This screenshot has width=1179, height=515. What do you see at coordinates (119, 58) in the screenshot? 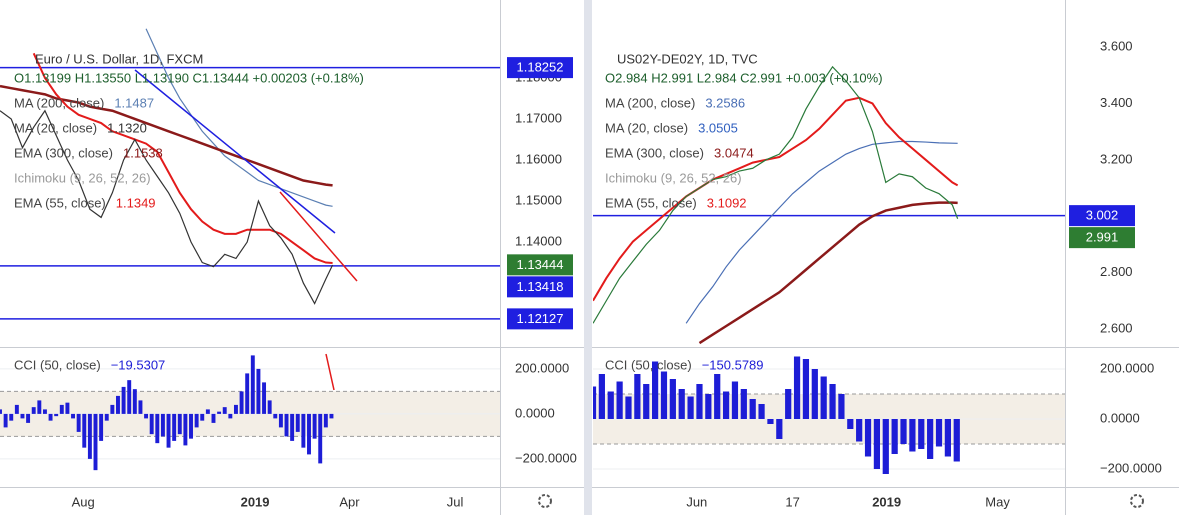
I see `chart-title: Euro / U.S. Dollar, 1D, FXCM` at bounding box center [119, 58].